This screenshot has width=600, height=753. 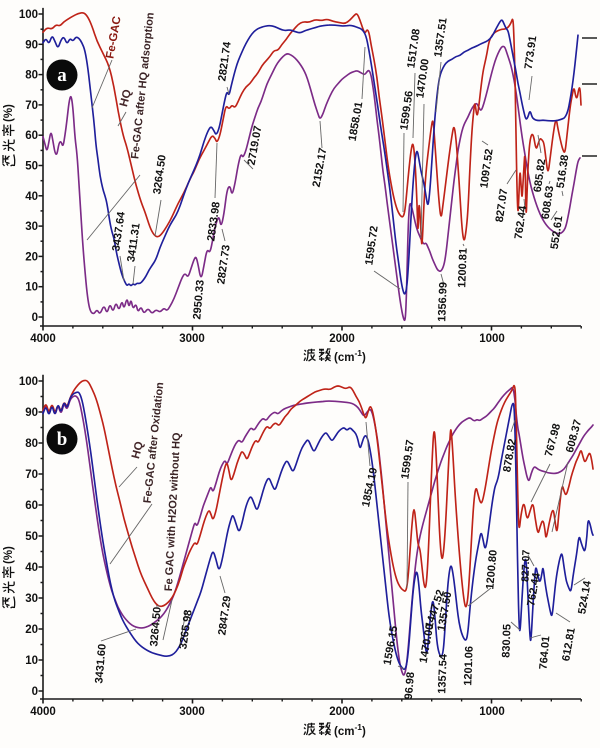 I want to click on svg-text: 524.14, so click(x=585, y=597).